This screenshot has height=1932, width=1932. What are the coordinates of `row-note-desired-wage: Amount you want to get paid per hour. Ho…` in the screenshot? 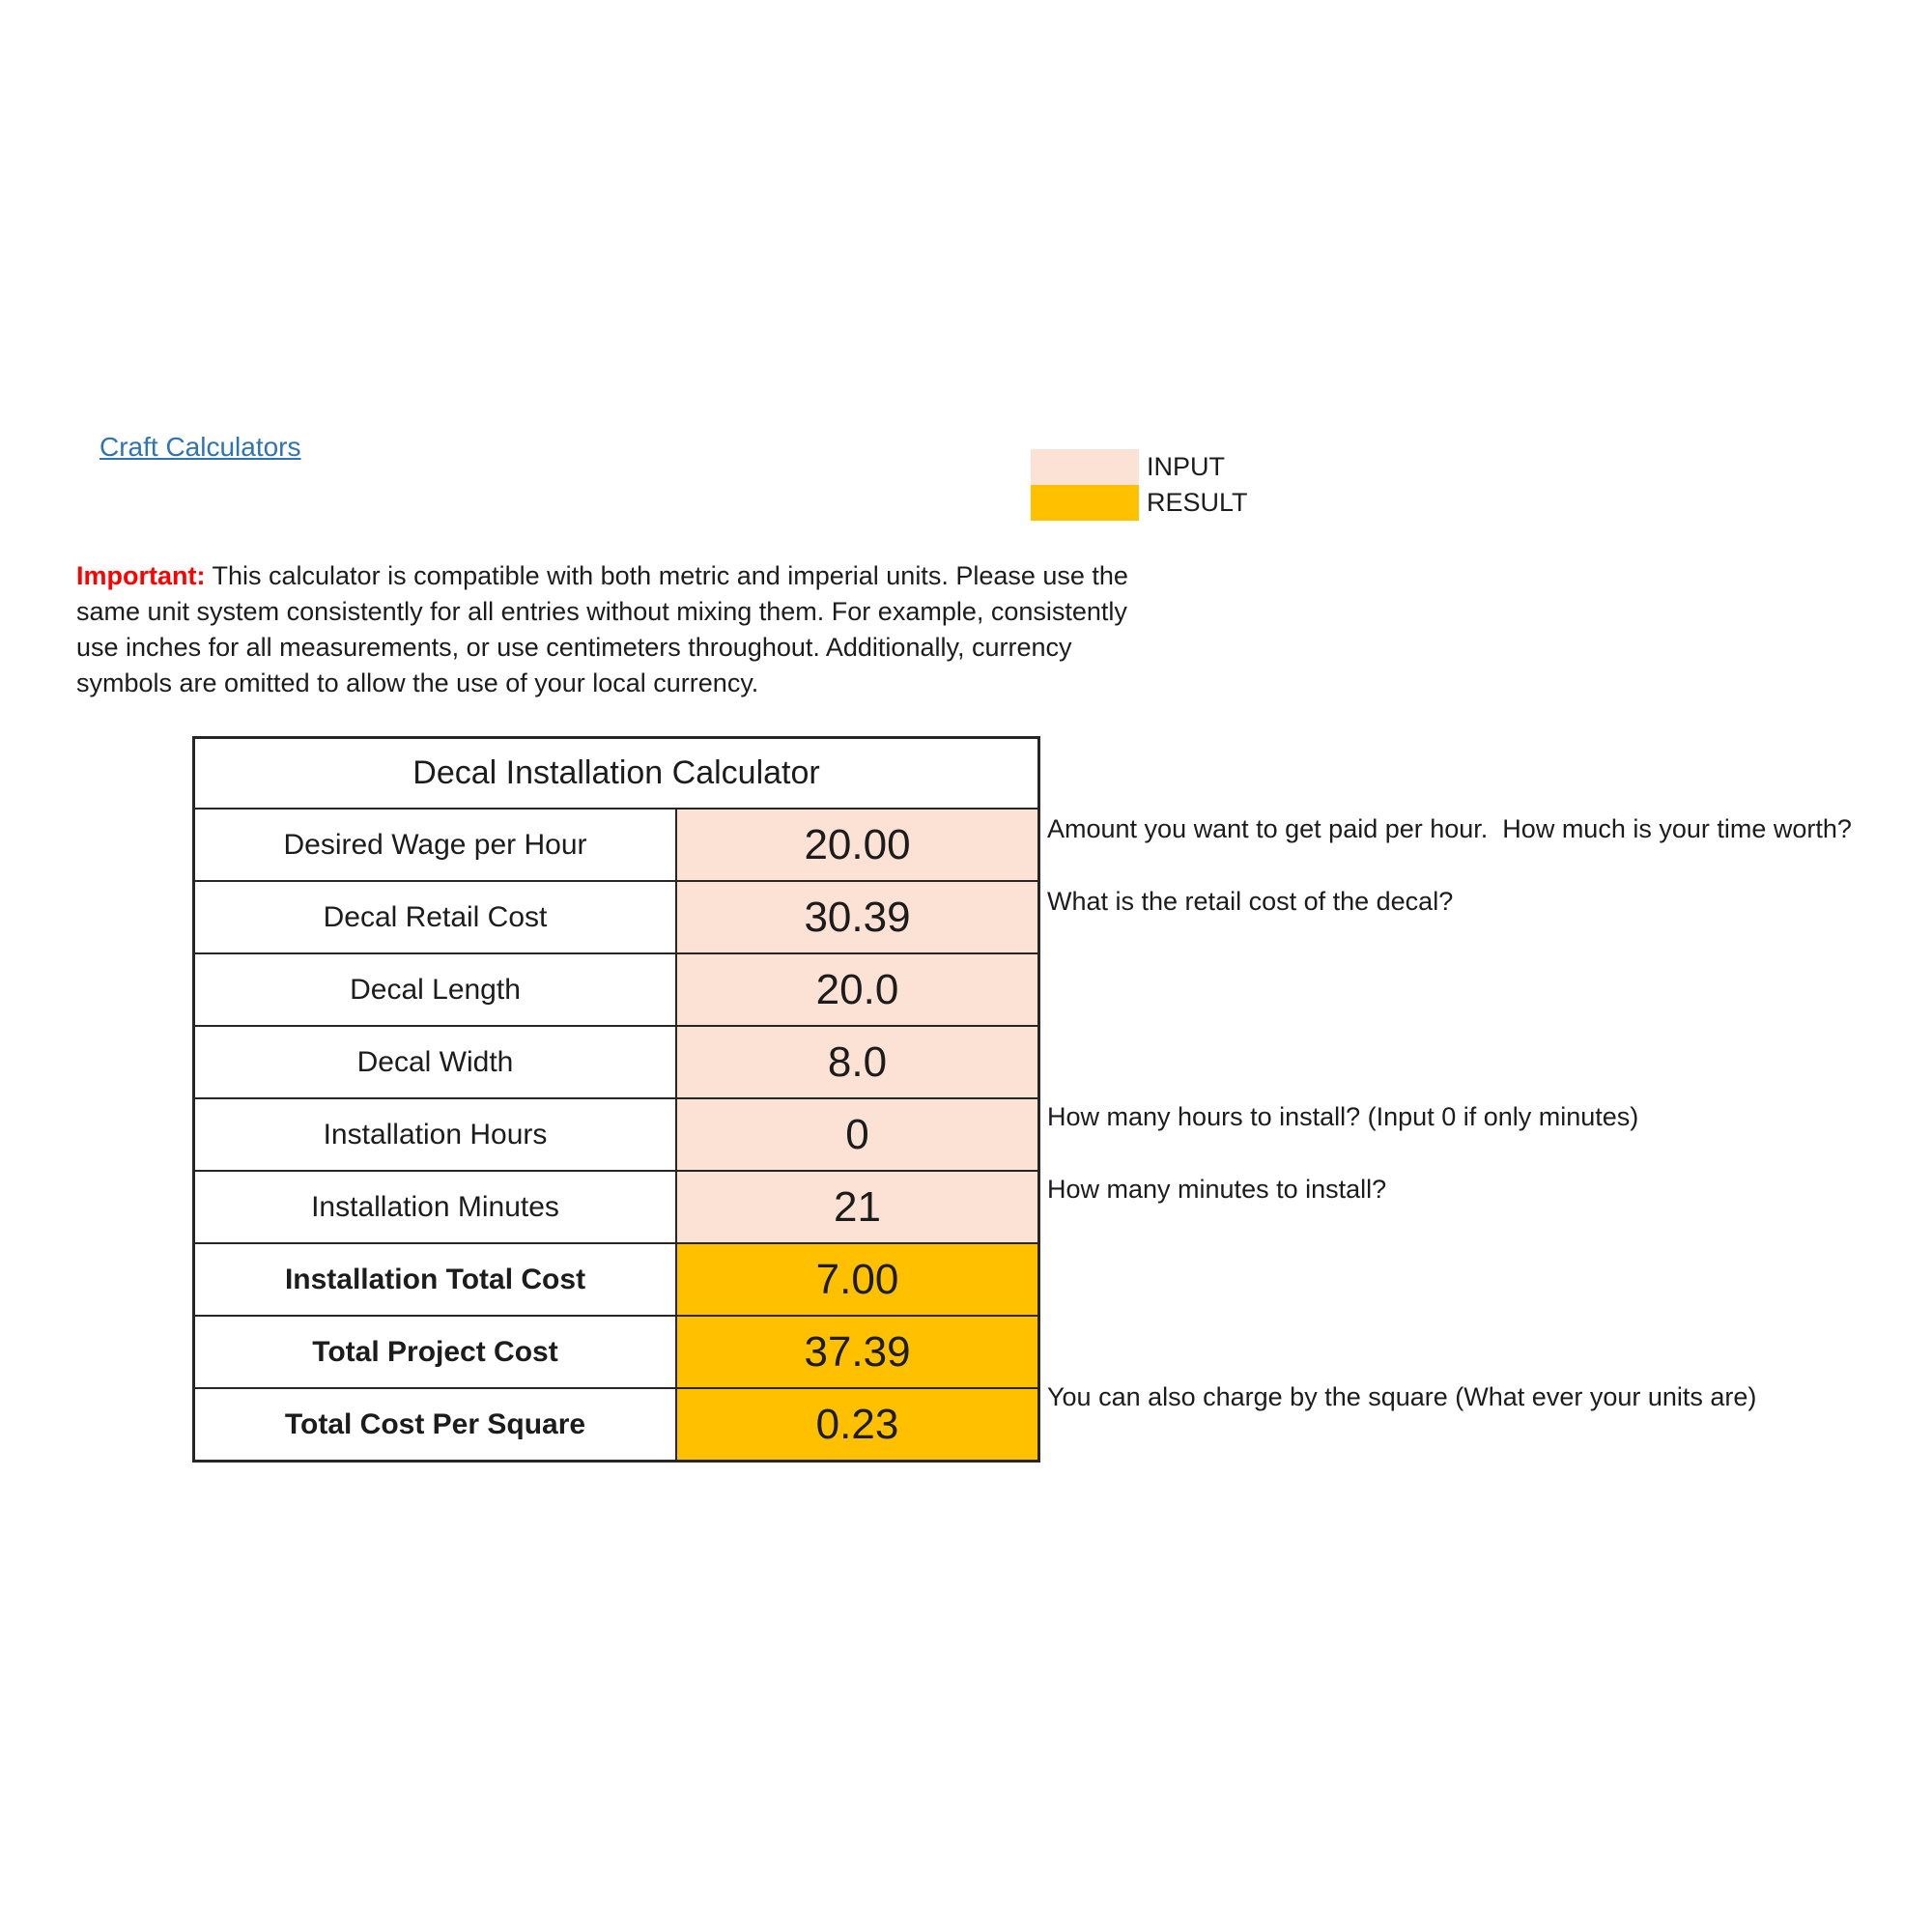 It's located at (1449, 828).